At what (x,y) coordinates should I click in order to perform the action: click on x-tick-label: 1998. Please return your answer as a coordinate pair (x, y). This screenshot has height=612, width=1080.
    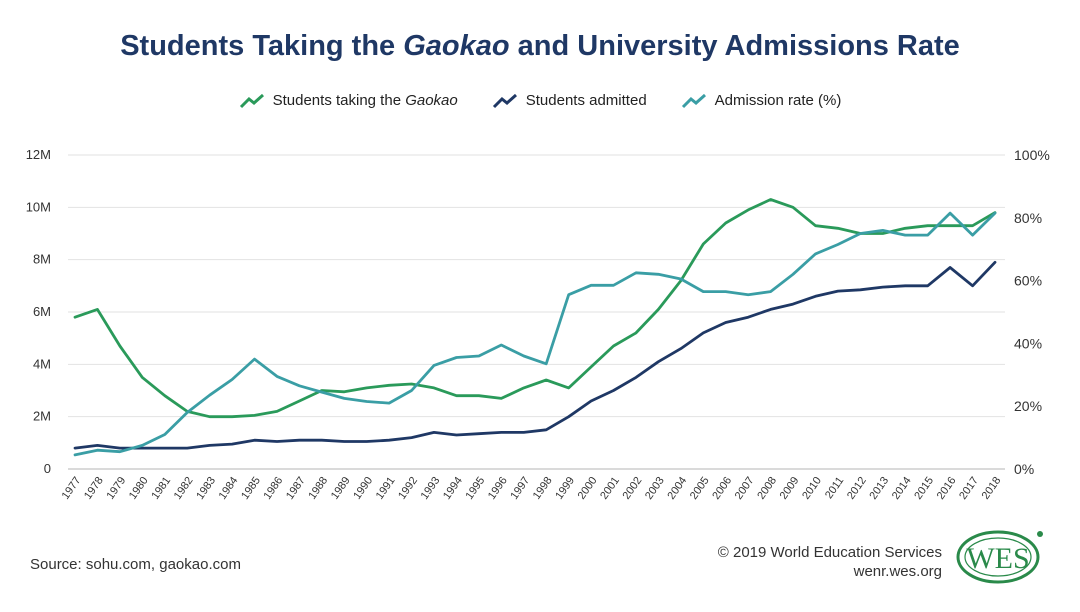
    Looking at the image, I should click on (543, 488).